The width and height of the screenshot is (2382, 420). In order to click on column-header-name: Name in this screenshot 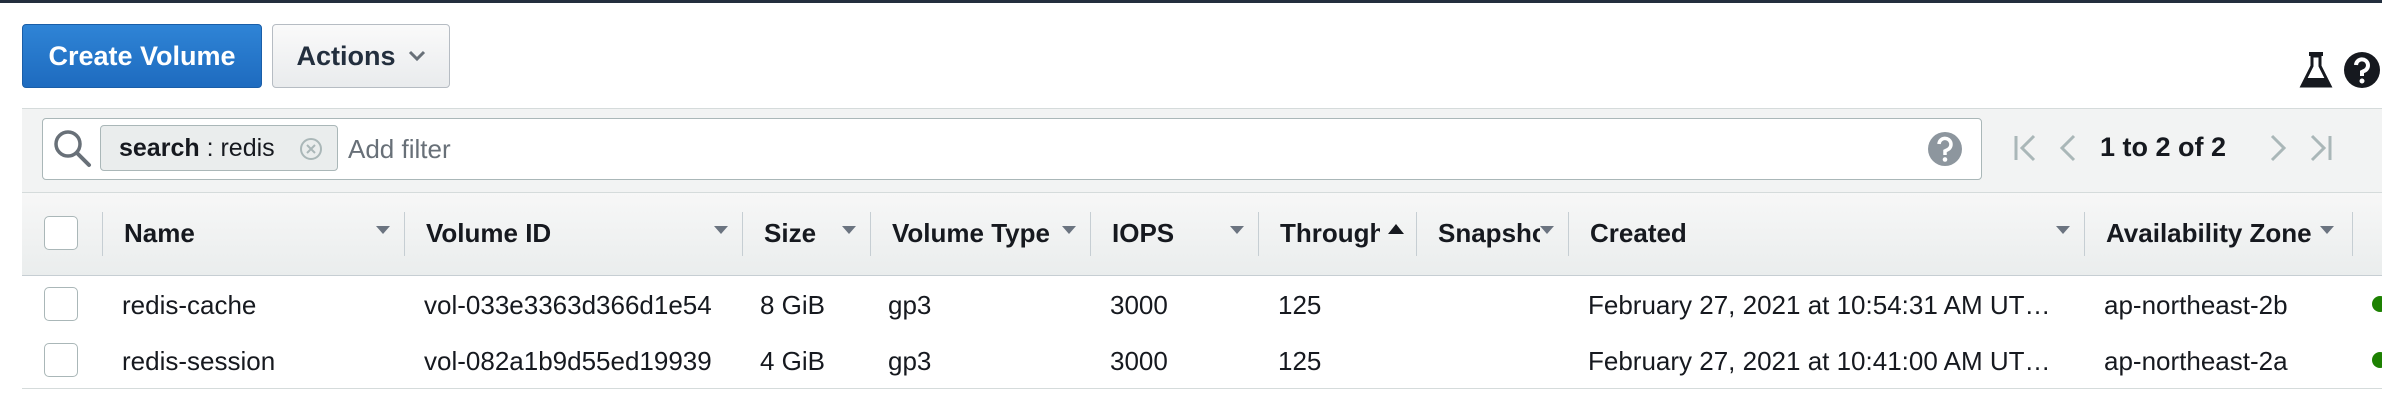, I will do `click(159, 232)`.